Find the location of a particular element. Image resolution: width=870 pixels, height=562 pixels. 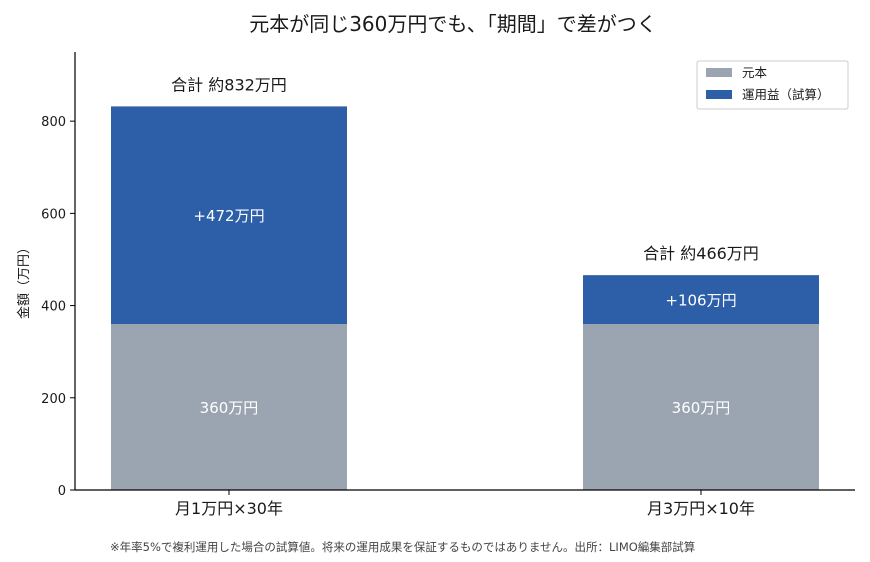

total-label-1: 合計 約466万円 is located at coordinates (701, 253).